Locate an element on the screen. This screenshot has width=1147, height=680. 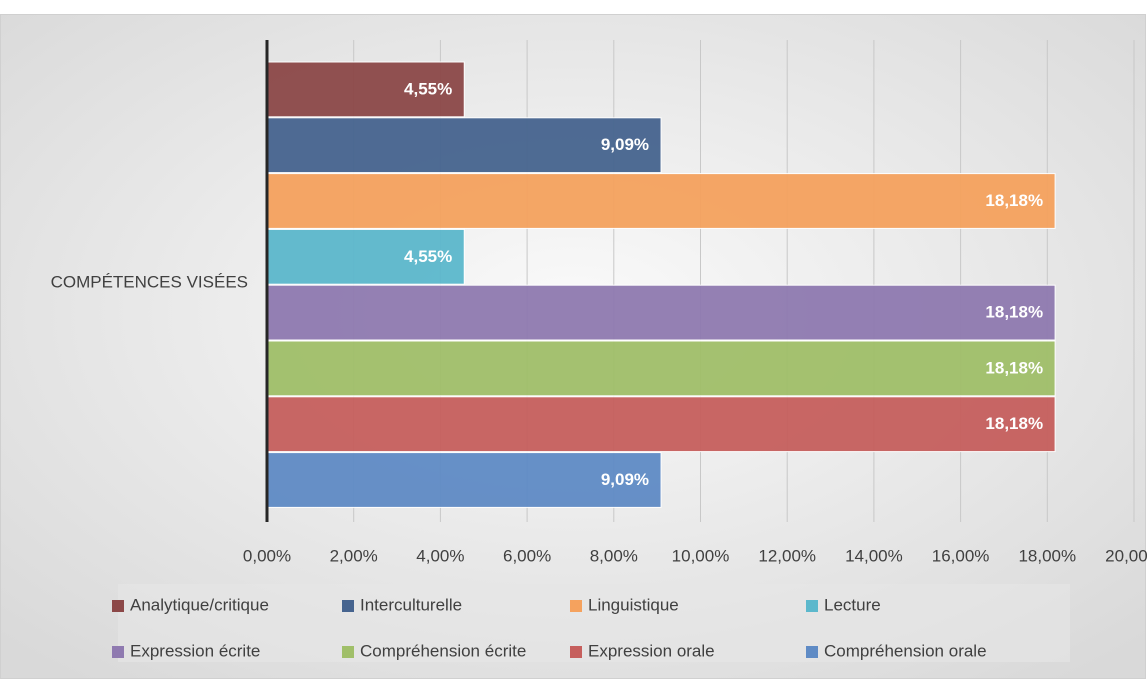
x-tick-label: 14,00% is located at coordinates (874, 555).